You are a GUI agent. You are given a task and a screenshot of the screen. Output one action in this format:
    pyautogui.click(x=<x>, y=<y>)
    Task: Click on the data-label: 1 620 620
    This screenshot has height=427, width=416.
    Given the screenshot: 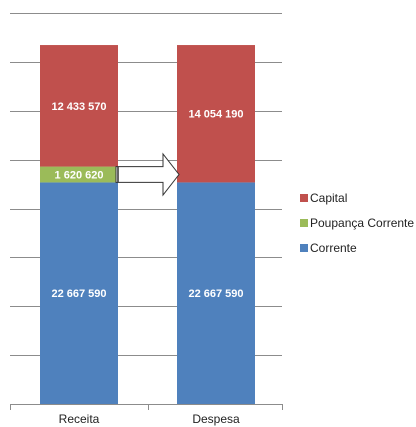 What is the action you would take?
    pyautogui.click(x=79, y=176)
    